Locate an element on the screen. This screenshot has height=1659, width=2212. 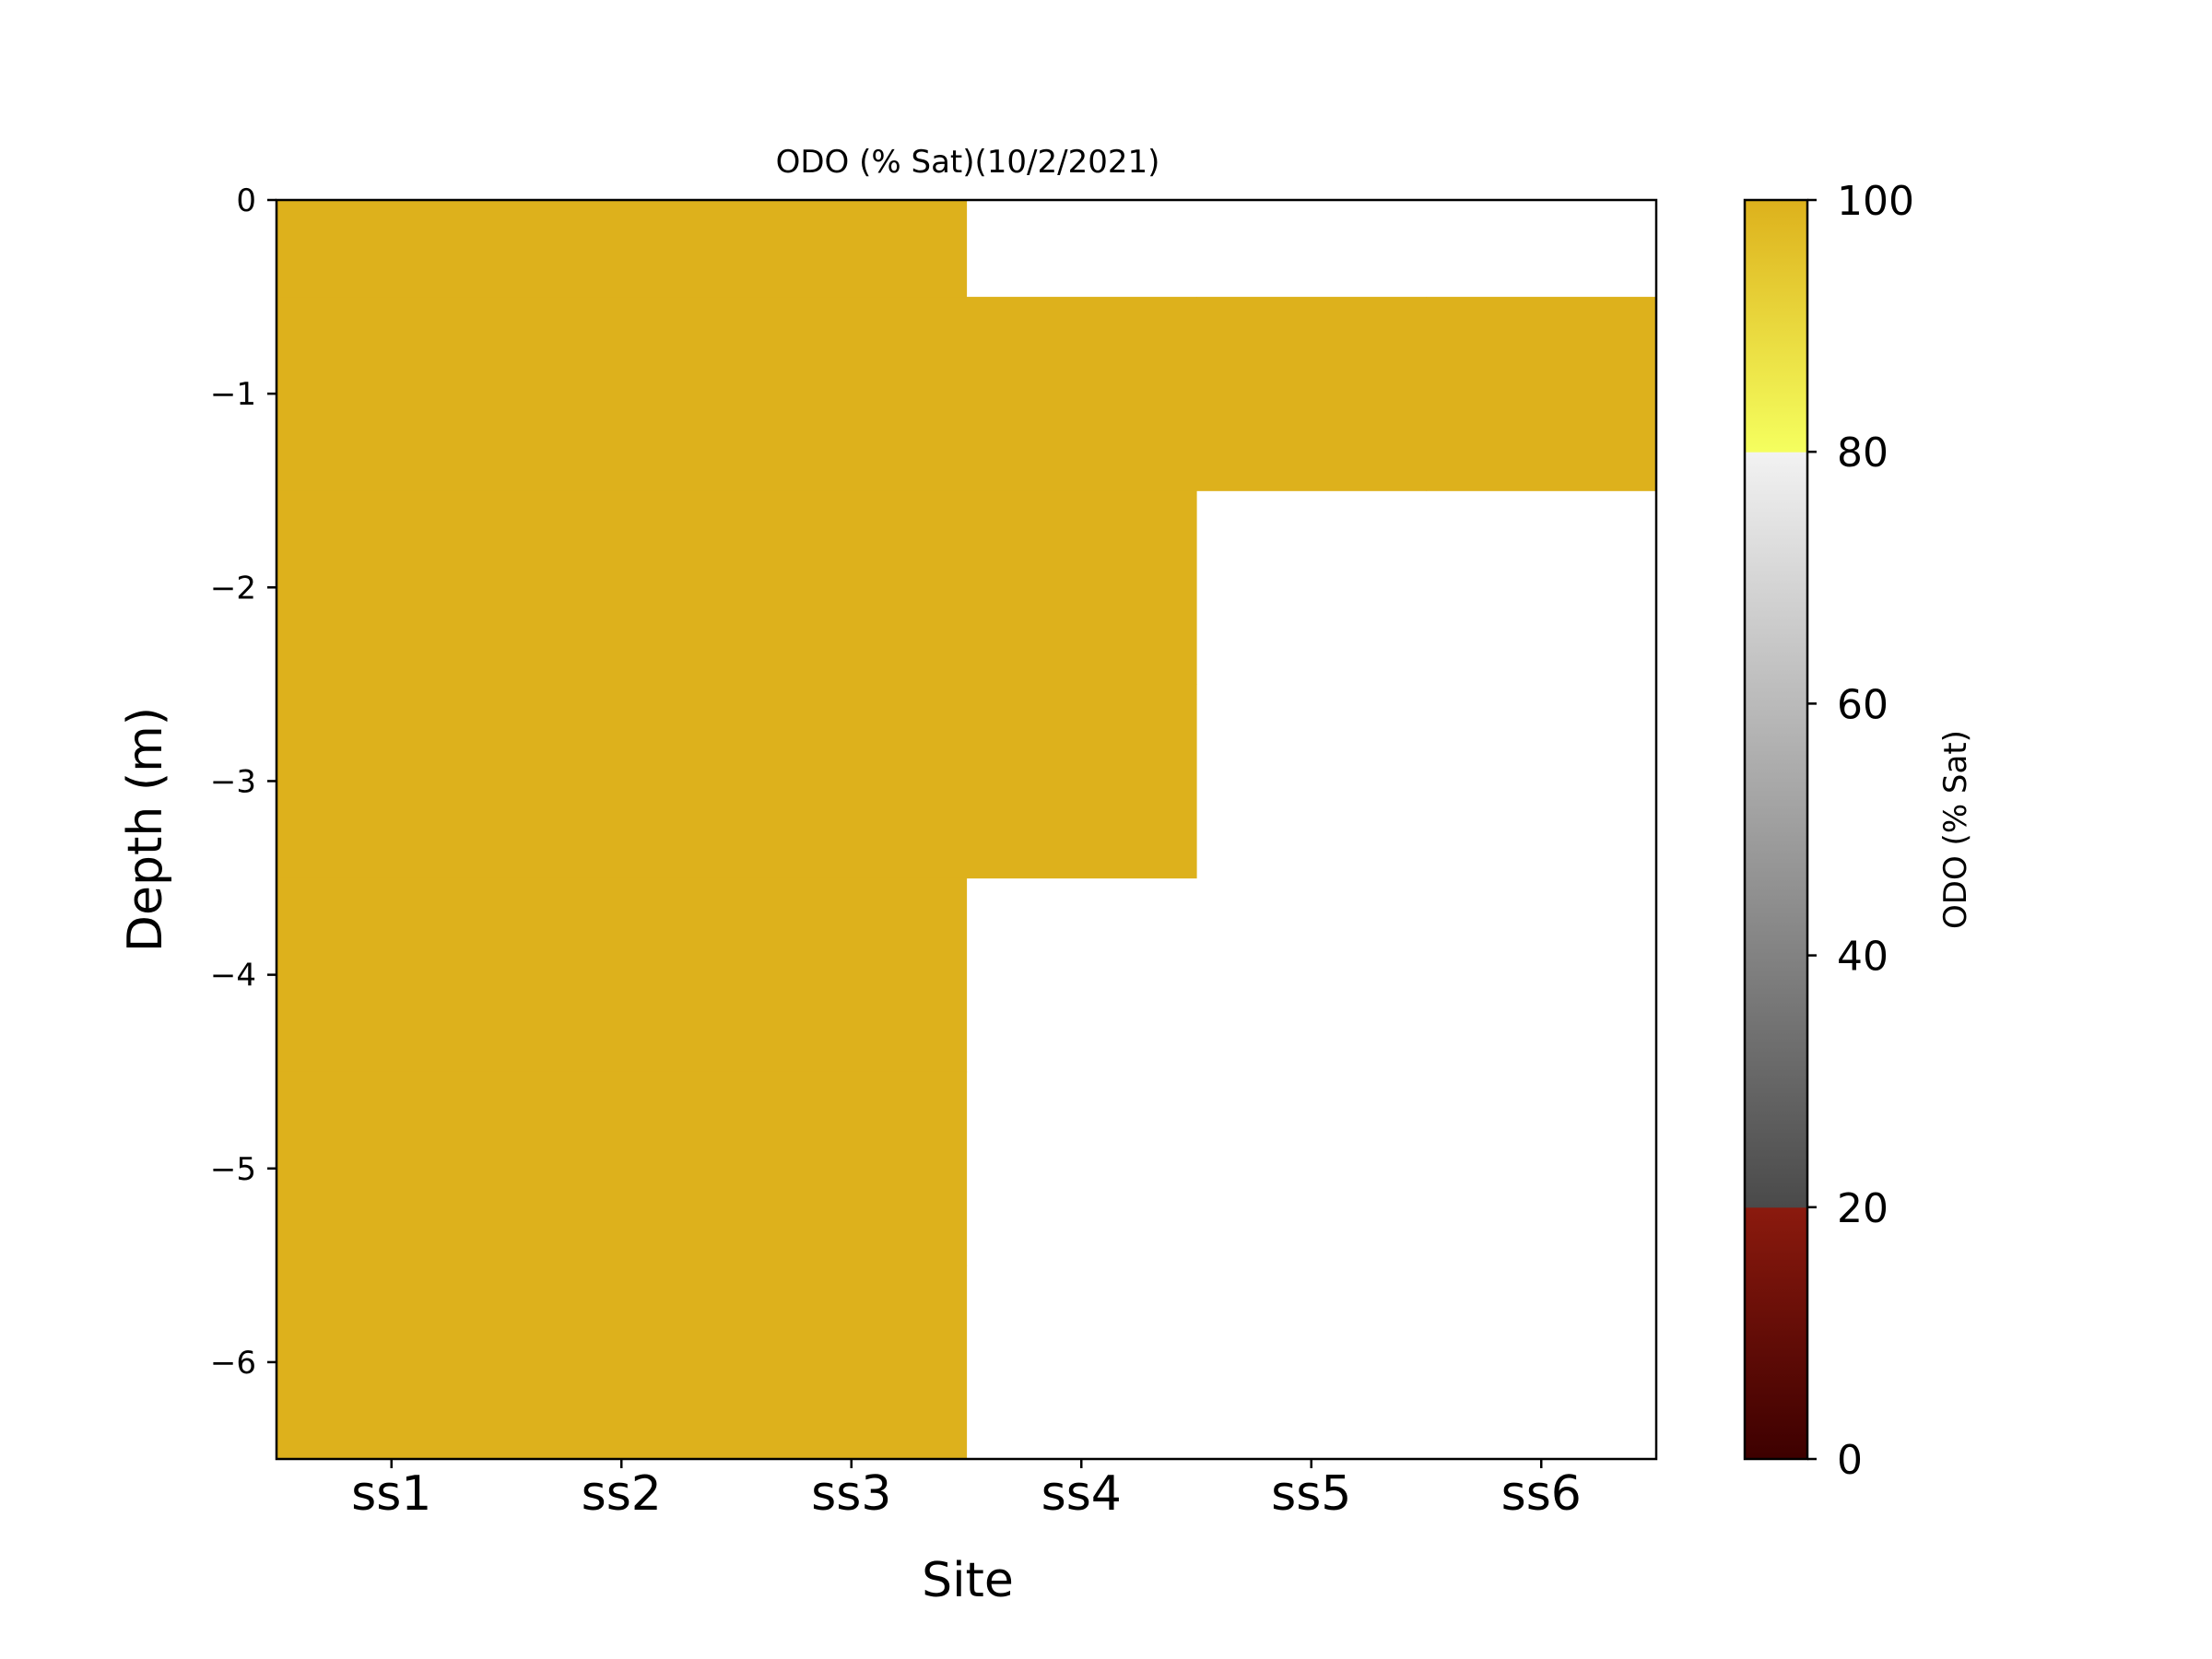
x-tick-label: ss1 is located at coordinates (391, 1494).